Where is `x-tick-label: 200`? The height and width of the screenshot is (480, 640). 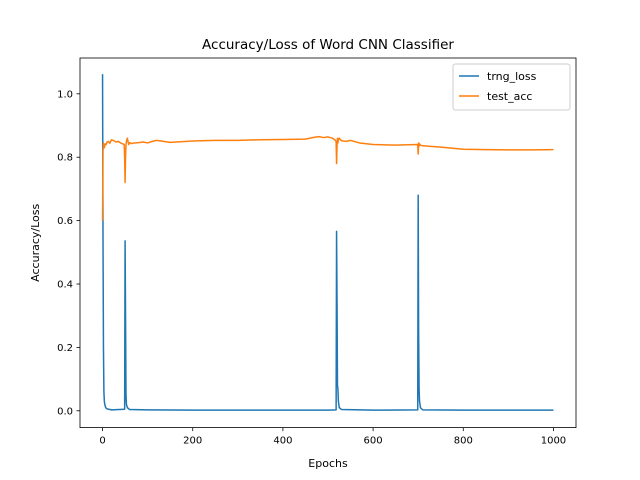 x-tick-label: 200 is located at coordinates (192, 441).